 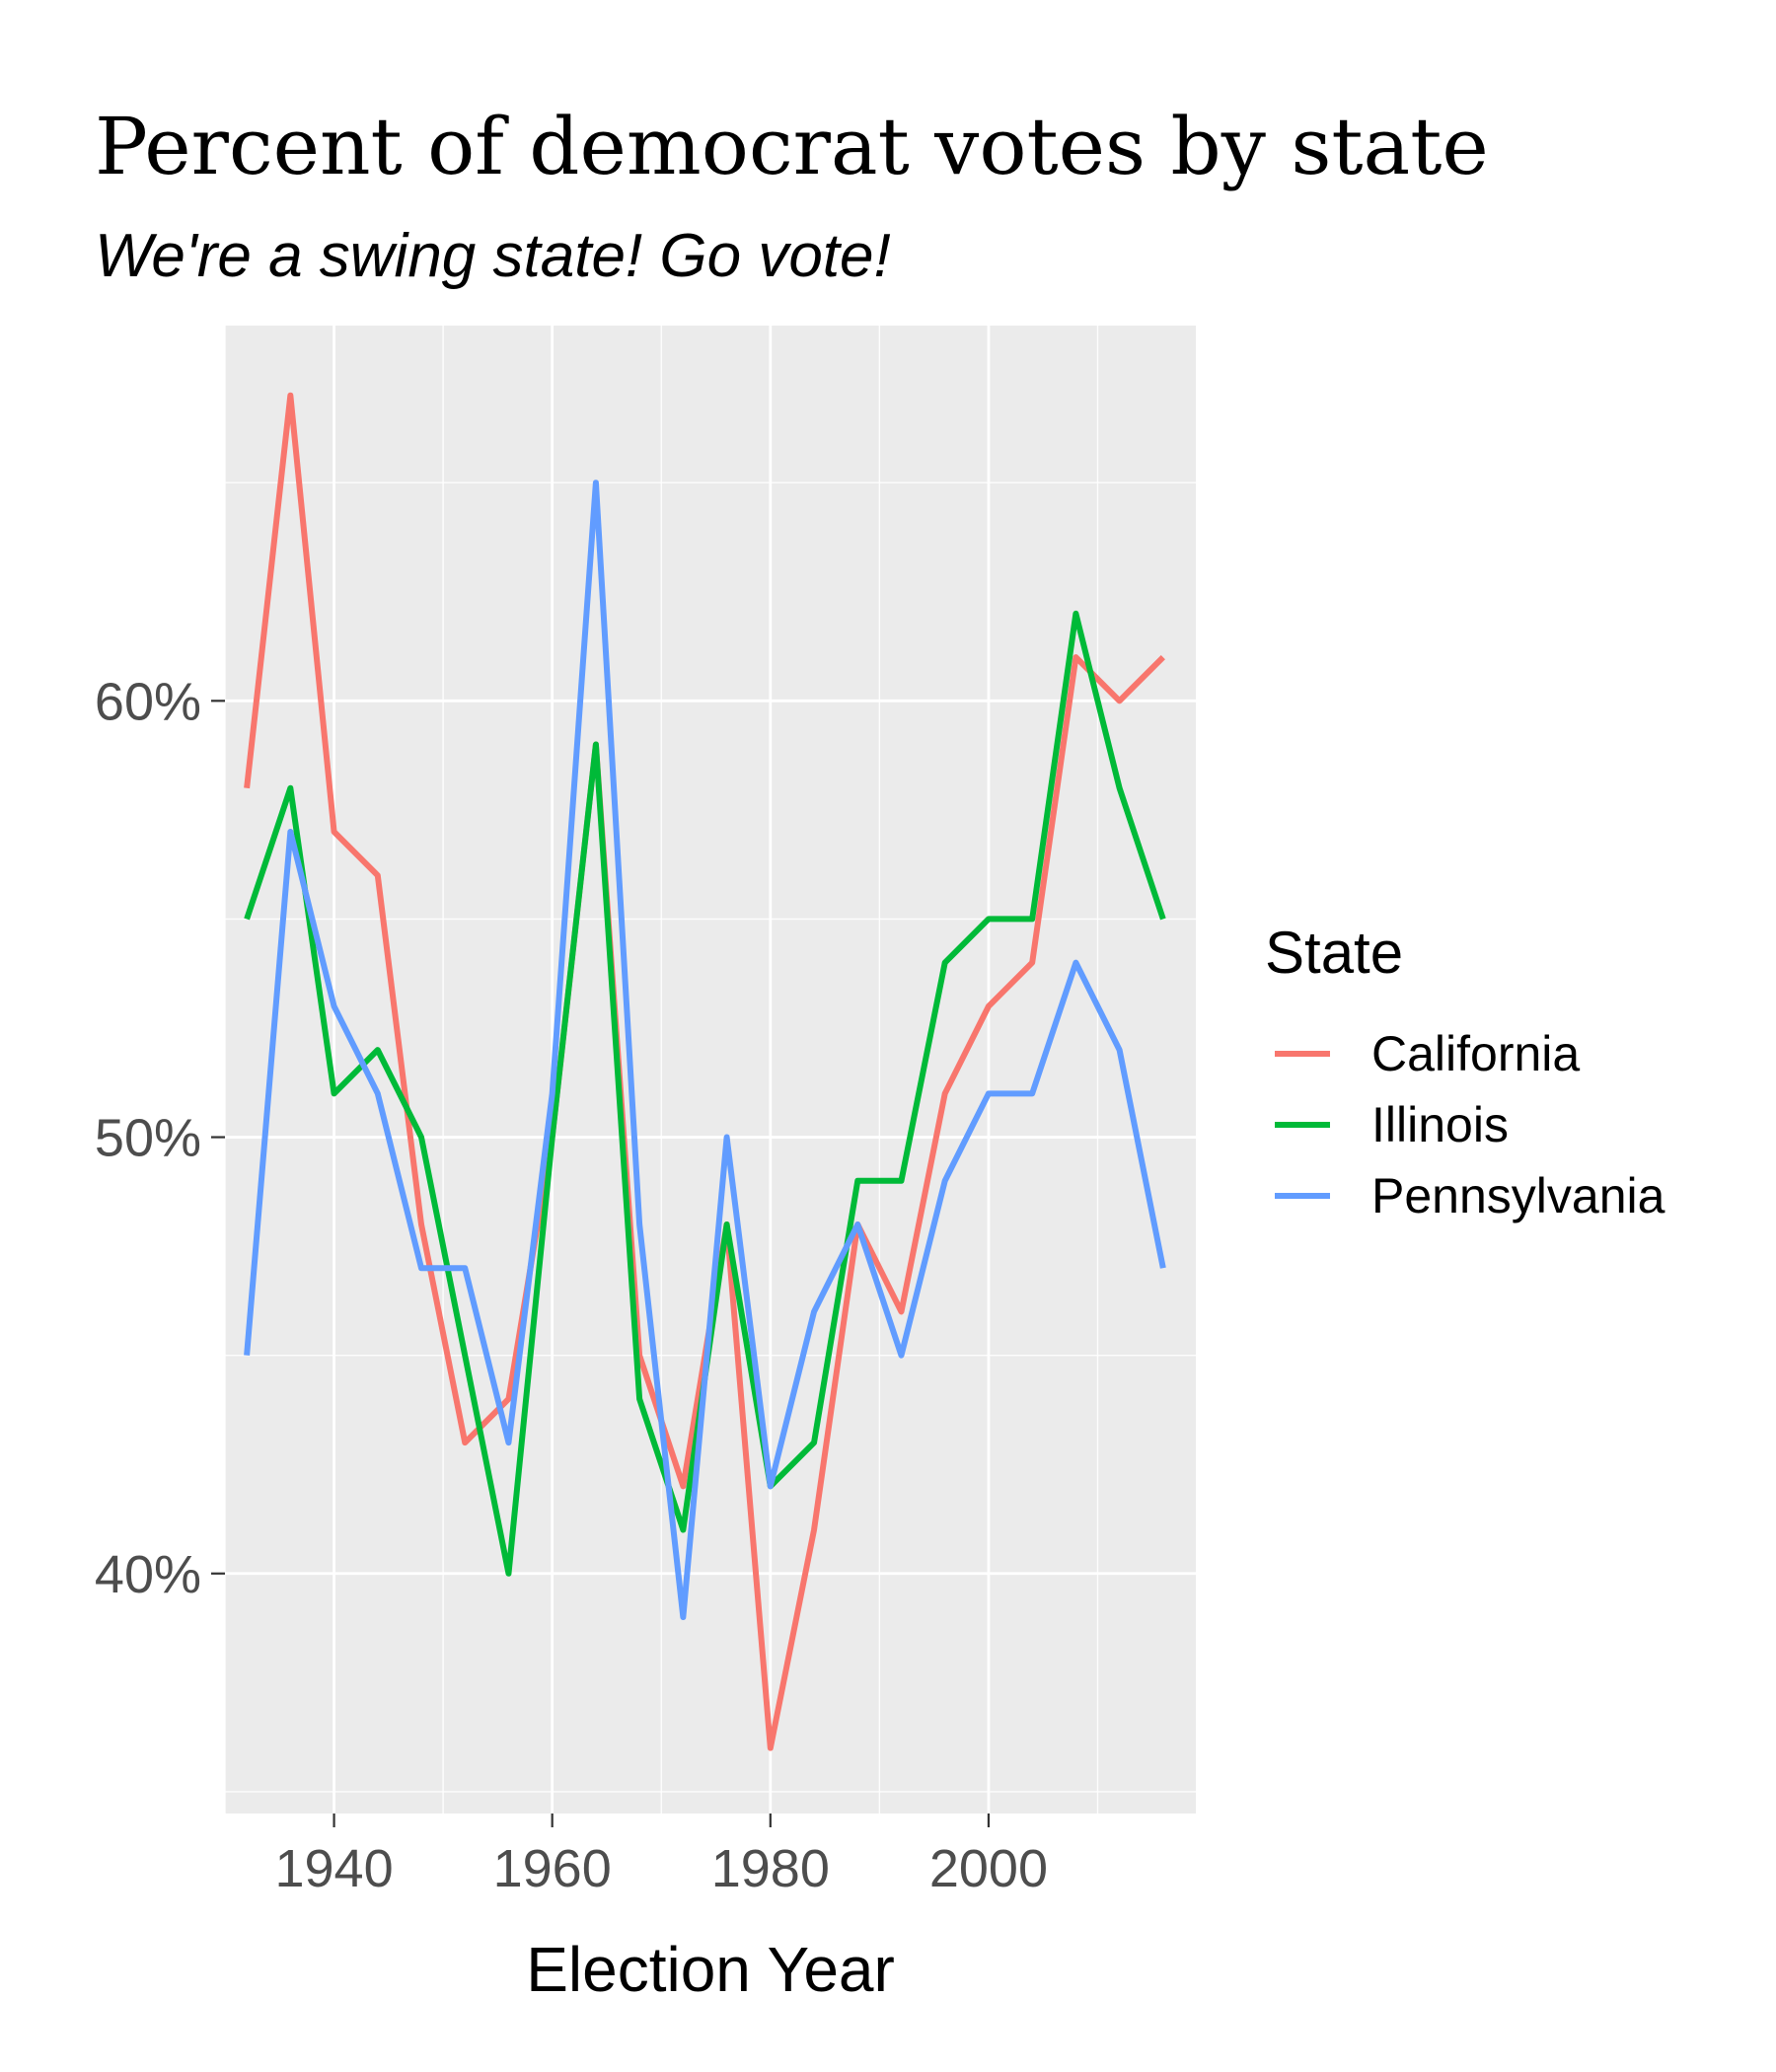 I want to click on legend-label-california: California, so click(x=1476, y=1054).